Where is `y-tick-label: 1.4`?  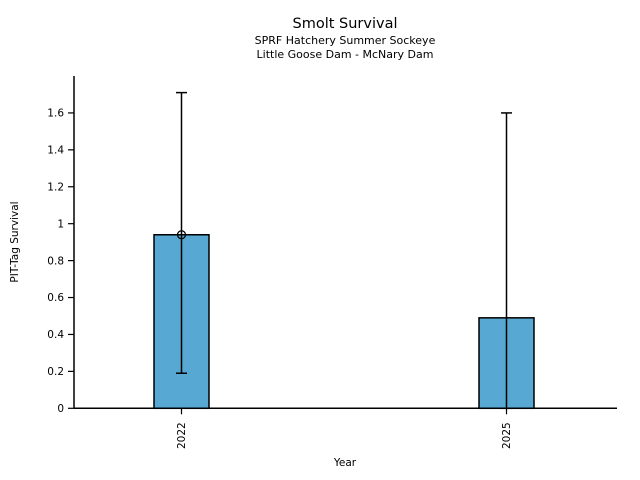 y-tick-label: 1.4 is located at coordinates (55, 151).